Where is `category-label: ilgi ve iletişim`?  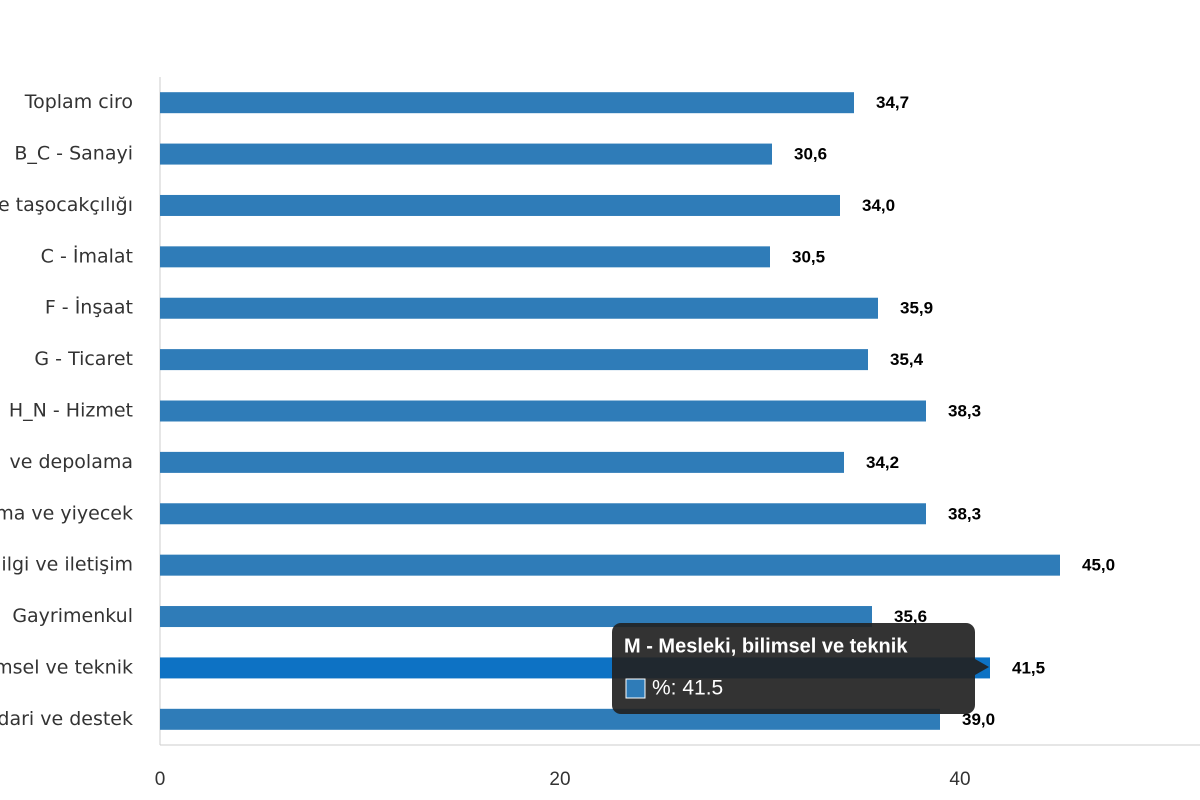
category-label: ilgi ve iletişim is located at coordinates (67, 565).